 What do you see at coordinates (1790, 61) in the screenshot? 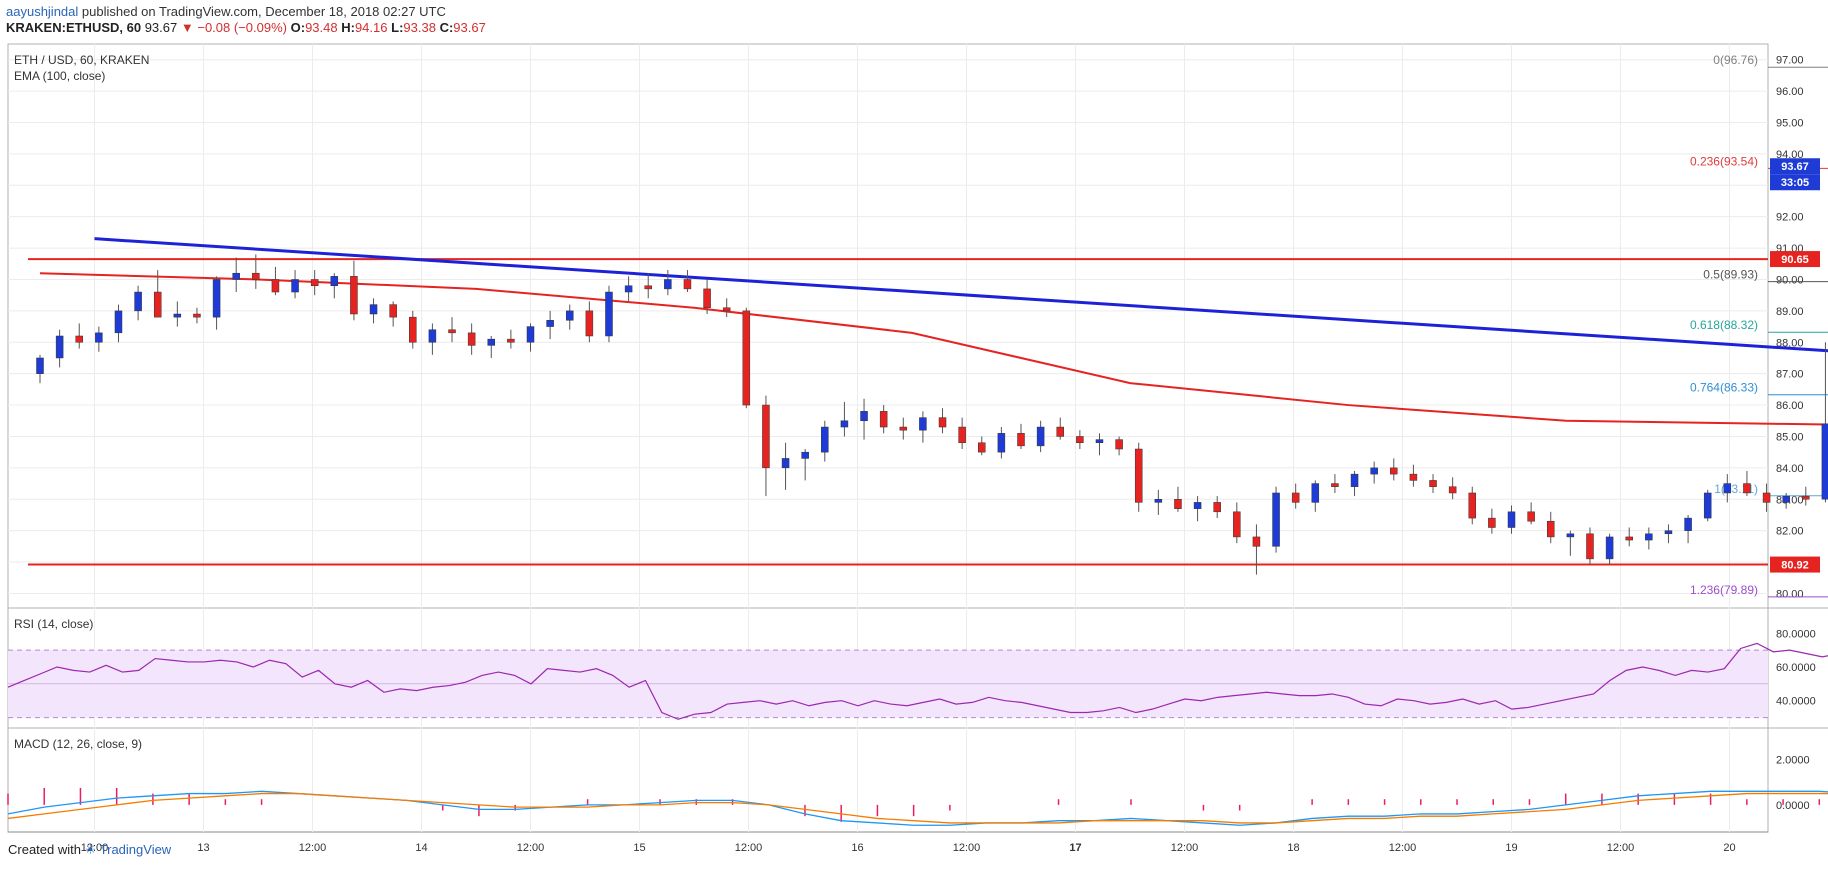
I see `y-tick-label: 97.00` at bounding box center [1790, 61].